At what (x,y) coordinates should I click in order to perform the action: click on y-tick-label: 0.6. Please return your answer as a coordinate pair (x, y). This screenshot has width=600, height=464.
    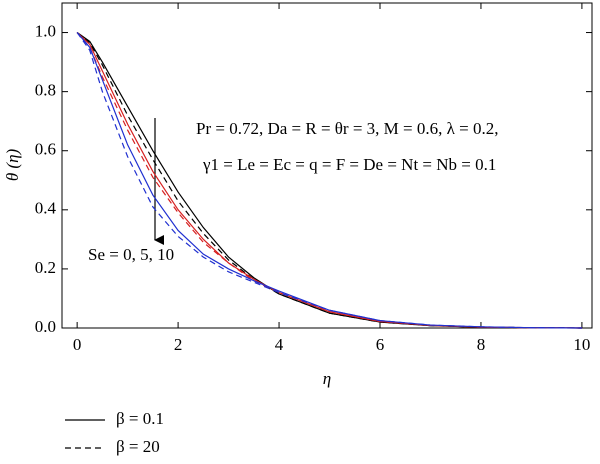
    Looking at the image, I should click on (45, 149).